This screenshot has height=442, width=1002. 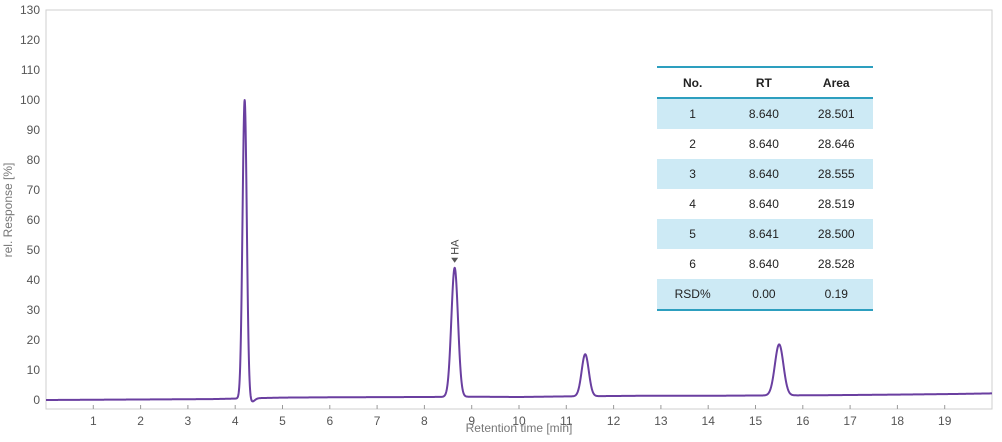 What do you see at coordinates (836, 174) in the screenshot?
I see `row-area: 28.555` at bounding box center [836, 174].